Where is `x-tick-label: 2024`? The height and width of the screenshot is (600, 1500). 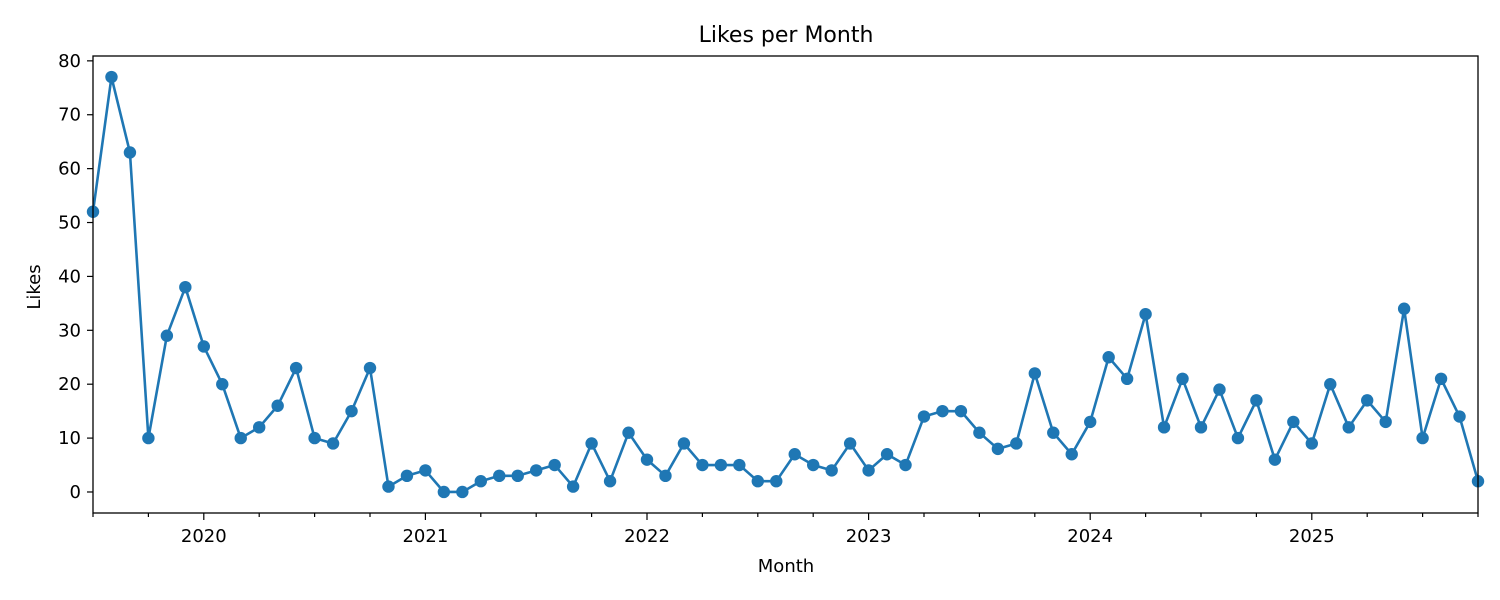
x-tick-label: 2024 is located at coordinates (1090, 536).